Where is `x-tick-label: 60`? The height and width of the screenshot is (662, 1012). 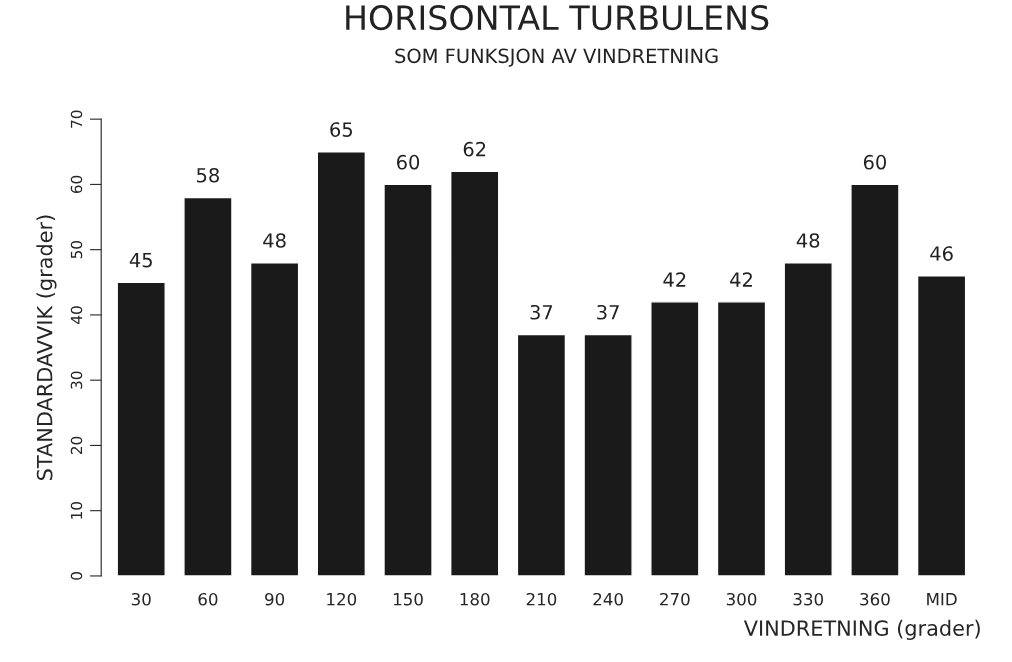 x-tick-label: 60 is located at coordinates (208, 599).